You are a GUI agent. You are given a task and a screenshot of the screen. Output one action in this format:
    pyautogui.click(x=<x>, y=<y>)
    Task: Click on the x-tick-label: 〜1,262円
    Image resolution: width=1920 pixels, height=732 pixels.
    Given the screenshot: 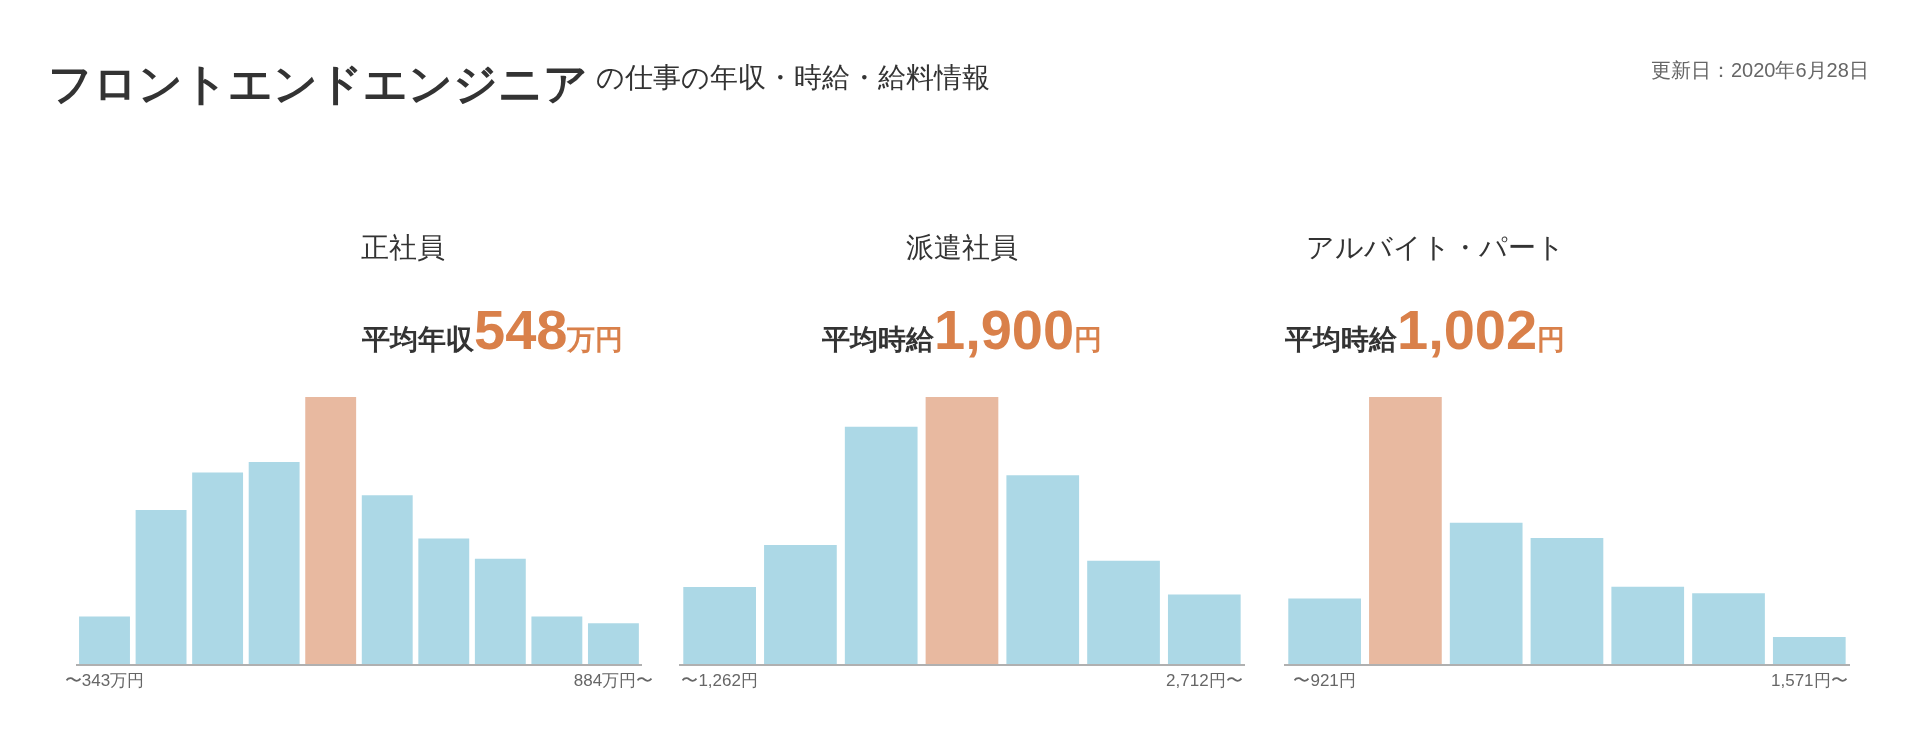 What is the action you would take?
    pyautogui.click(x=719, y=681)
    